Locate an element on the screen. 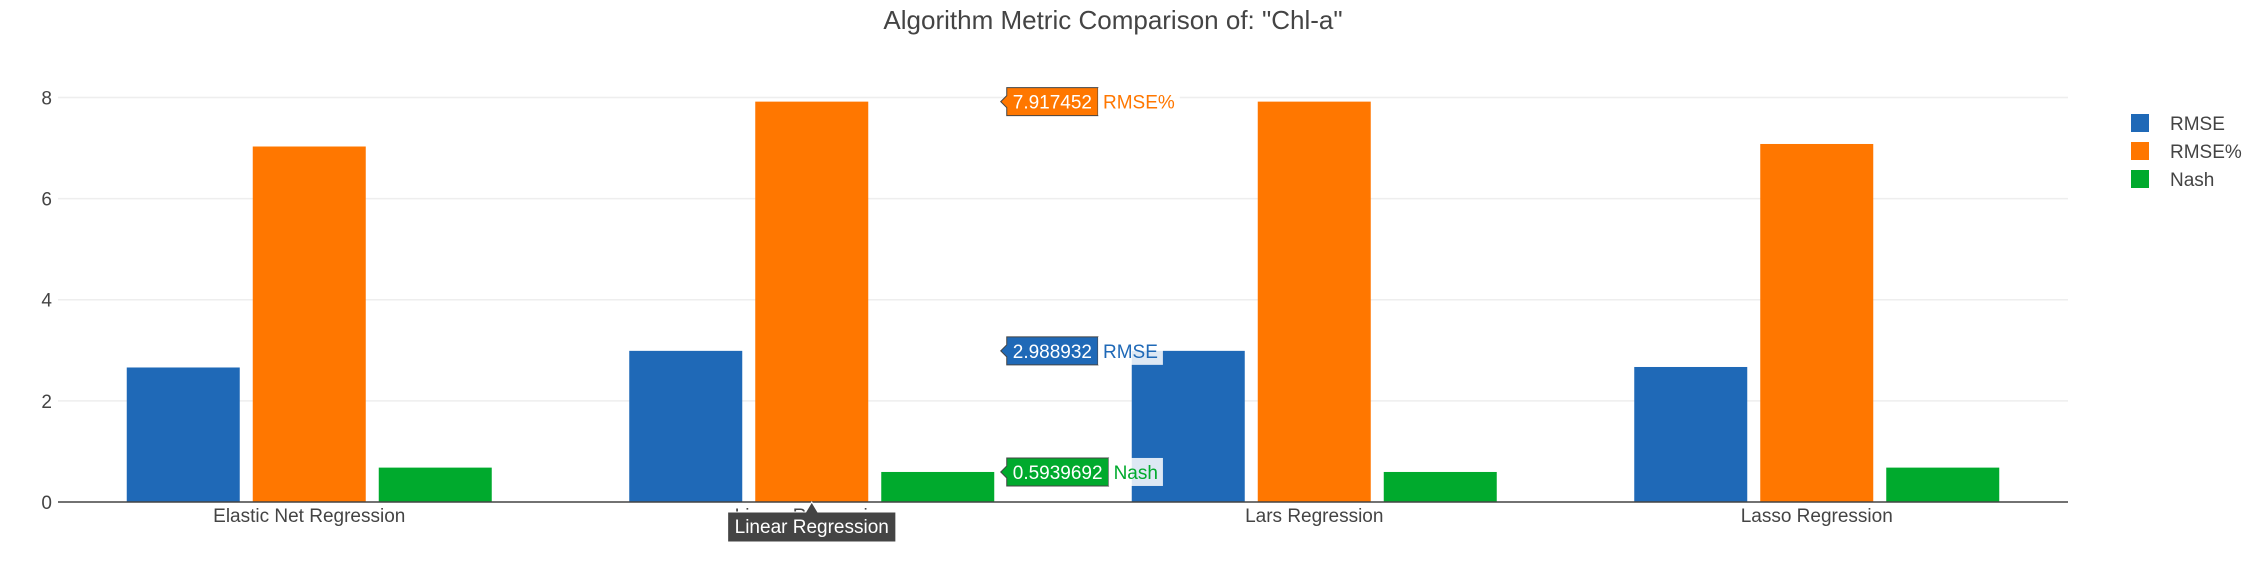  hover-series-name: RMSE% is located at coordinates (1139, 103).